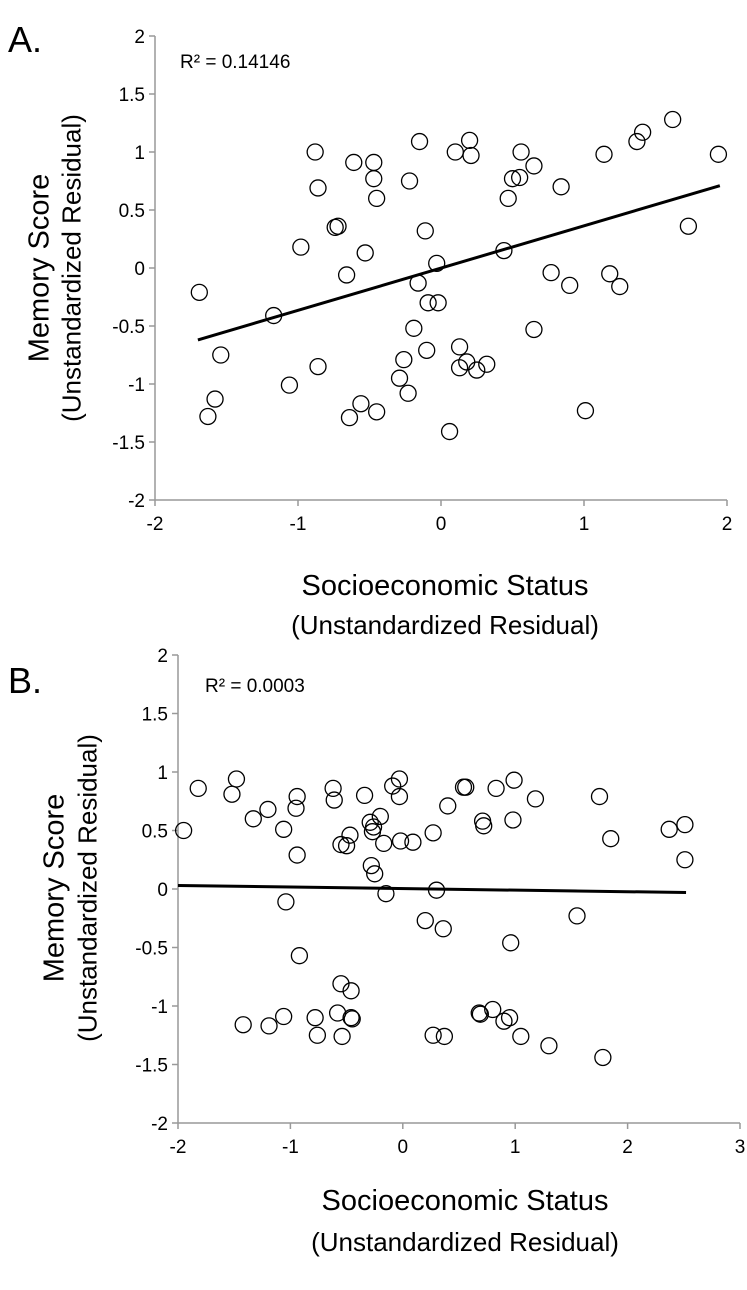 This screenshot has width=747, height=1290. What do you see at coordinates (139, 37) in the screenshot?
I see `y-tick-label: 2` at bounding box center [139, 37].